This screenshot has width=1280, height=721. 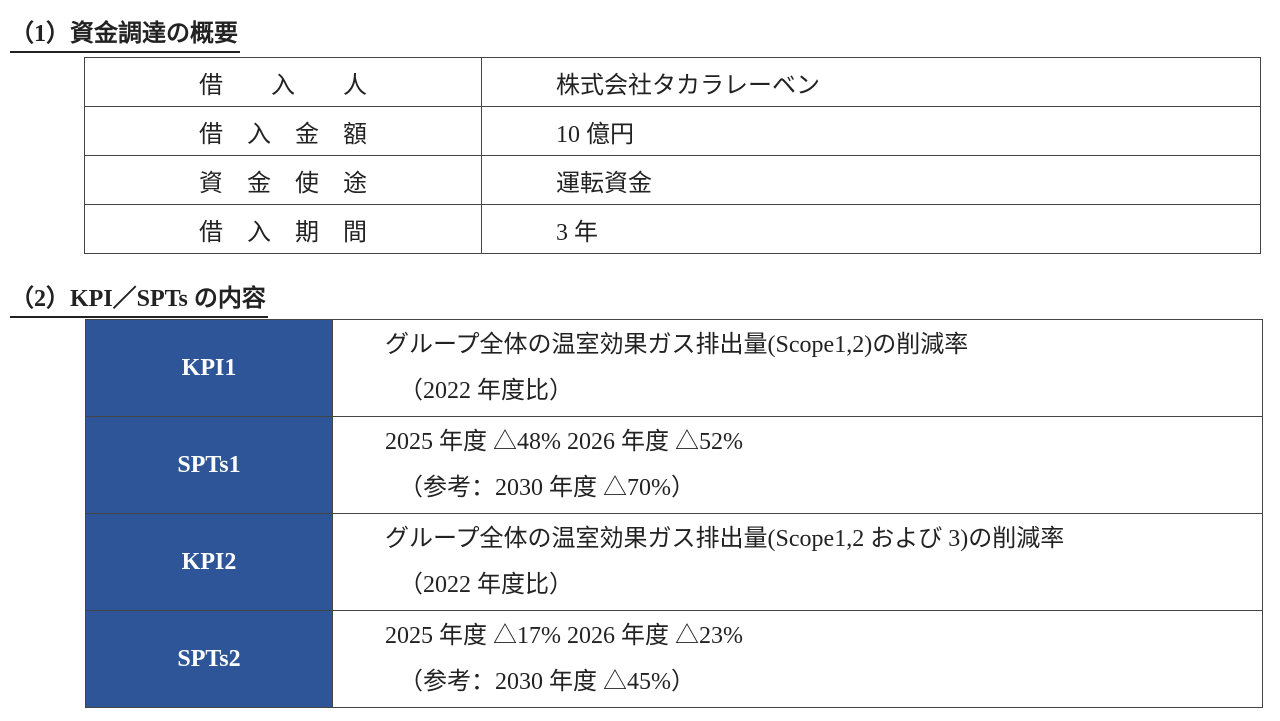 I want to click on content-line: グループ全体の温室効果ガス排出量(Scope1,2)の削減率, so click(x=677, y=345).